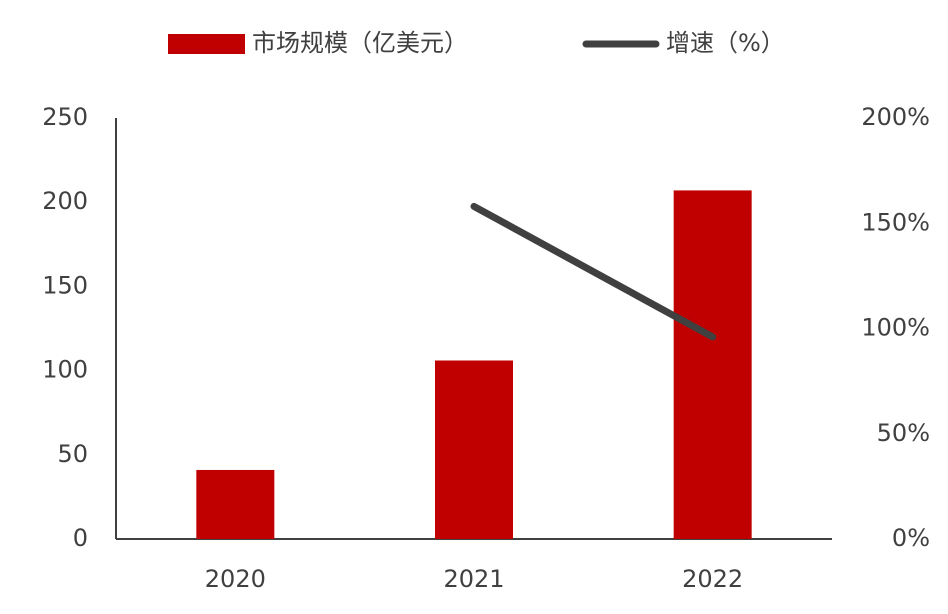 This screenshot has width=948, height=614. What do you see at coordinates (65, 285) in the screenshot?
I see `y-tick-label: 150` at bounding box center [65, 285].